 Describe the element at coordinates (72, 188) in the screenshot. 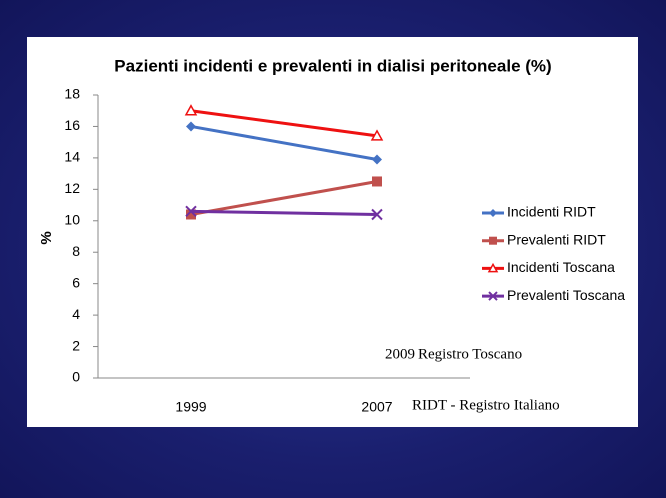

I see `y-tick-label: 12` at that location.